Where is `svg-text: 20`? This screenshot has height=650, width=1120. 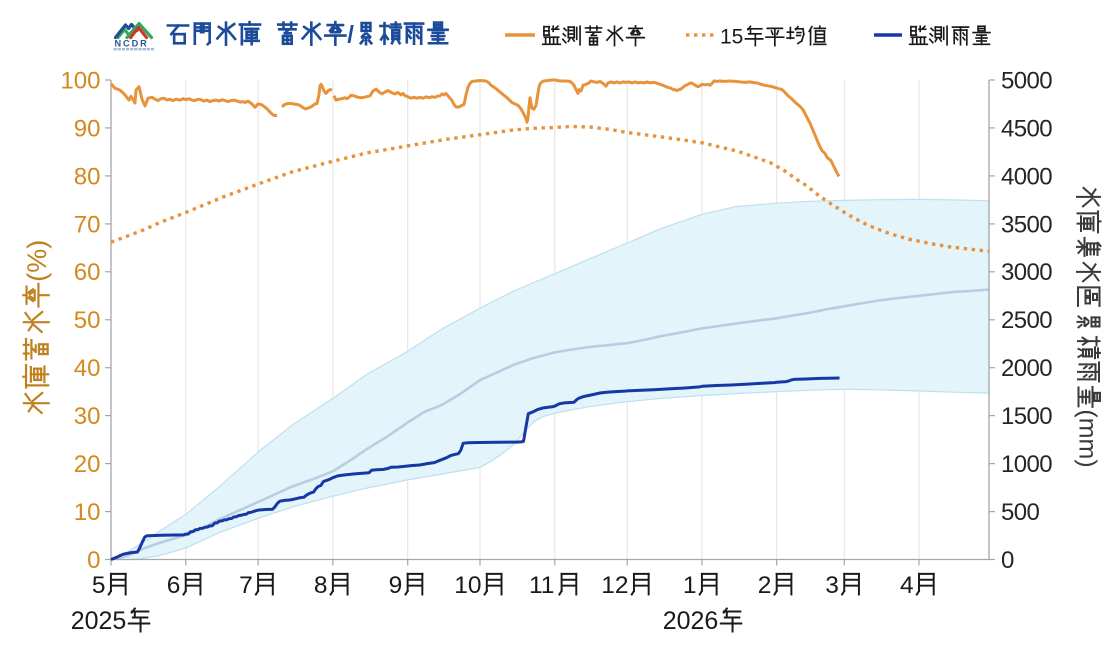
svg-text: 20 is located at coordinates (87, 464).